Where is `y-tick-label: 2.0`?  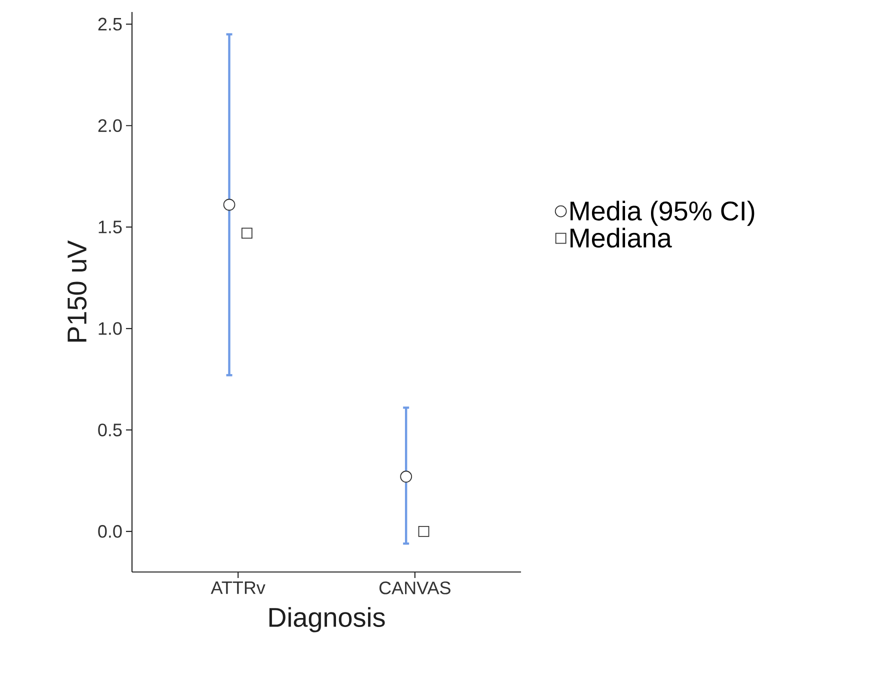
y-tick-label: 2.0 is located at coordinates (110, 125).